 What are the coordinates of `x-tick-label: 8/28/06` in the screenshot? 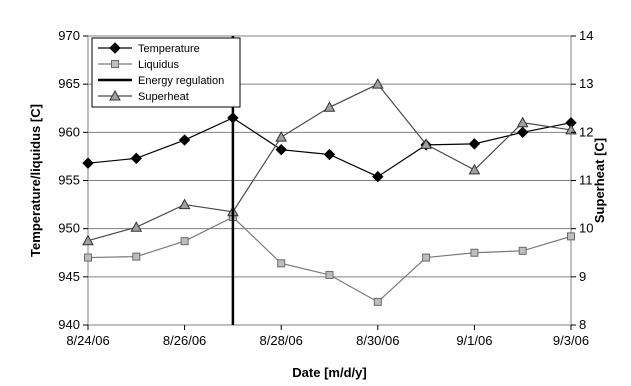 It's located at (281, 340).